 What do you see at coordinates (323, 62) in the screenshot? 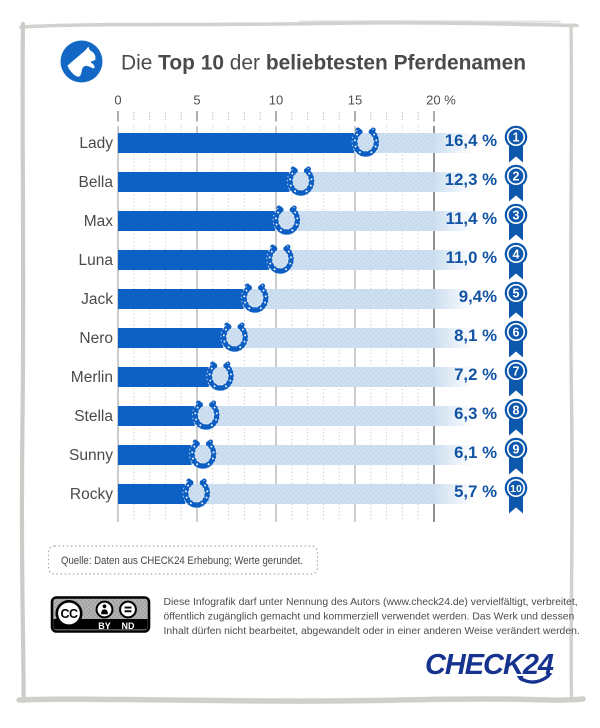
I see `svg-text:Die Top 10 der beliebtesten Pf: Die Top 10 der beliebtesten Pferdenamen` at bounding box center [323, 62].